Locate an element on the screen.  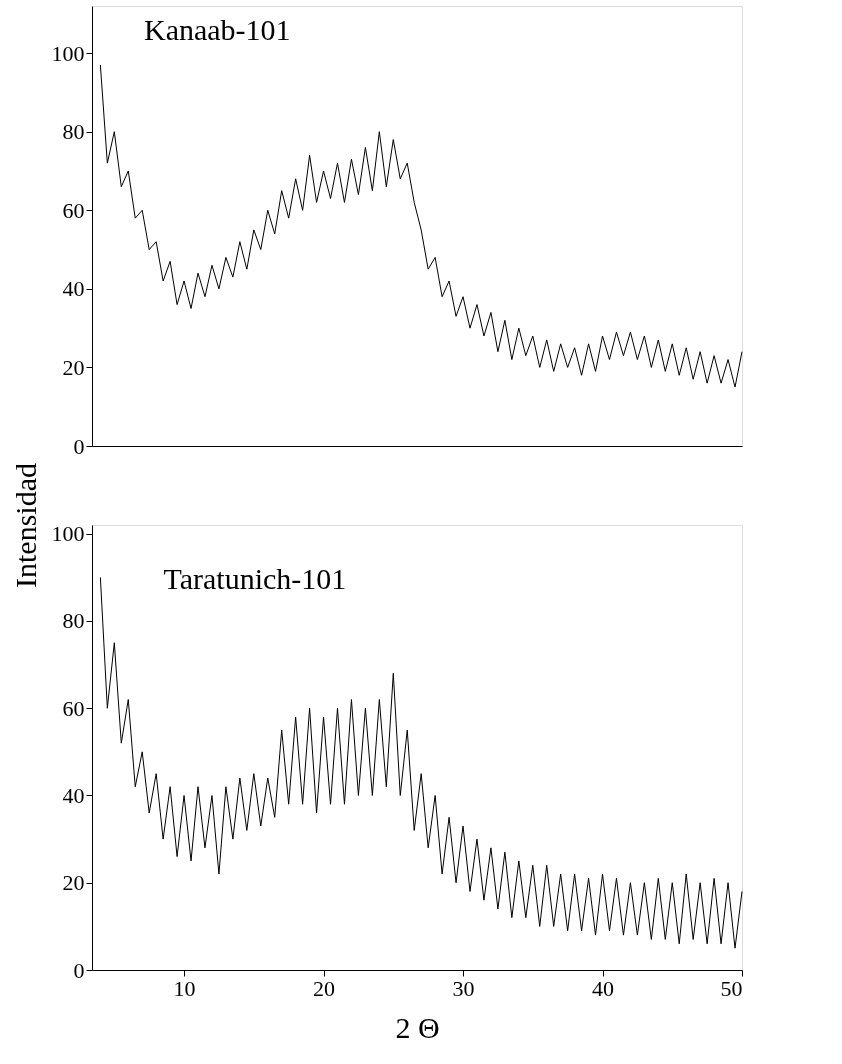
y-axis-title: Intensidad is located at coordinates (25, 525).